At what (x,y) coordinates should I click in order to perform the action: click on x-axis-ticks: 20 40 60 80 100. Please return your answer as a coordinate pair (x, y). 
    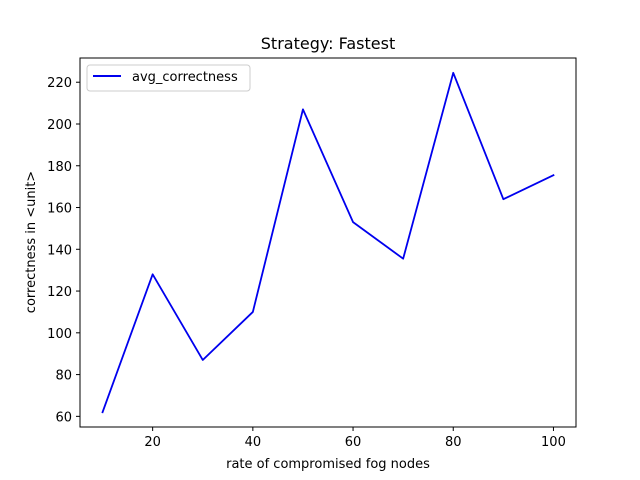
    Looking at the image, I should click on (355, 438).